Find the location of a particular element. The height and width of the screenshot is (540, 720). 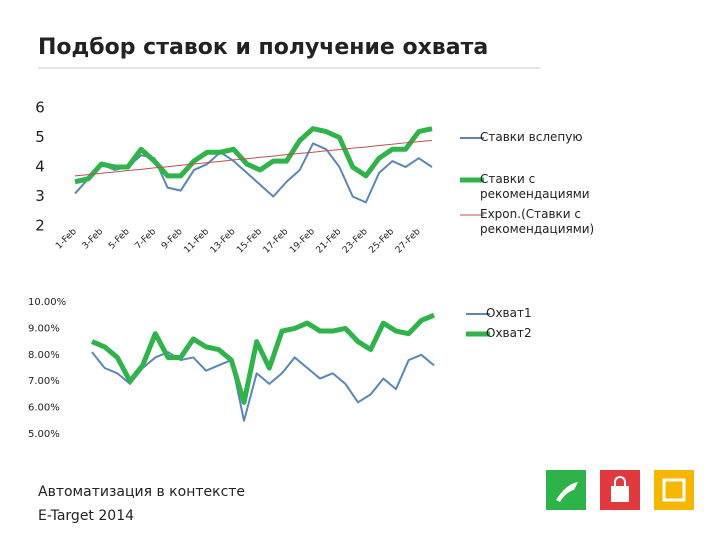

x-tick-label: 5-Feb is located at coordinates (119, 239).